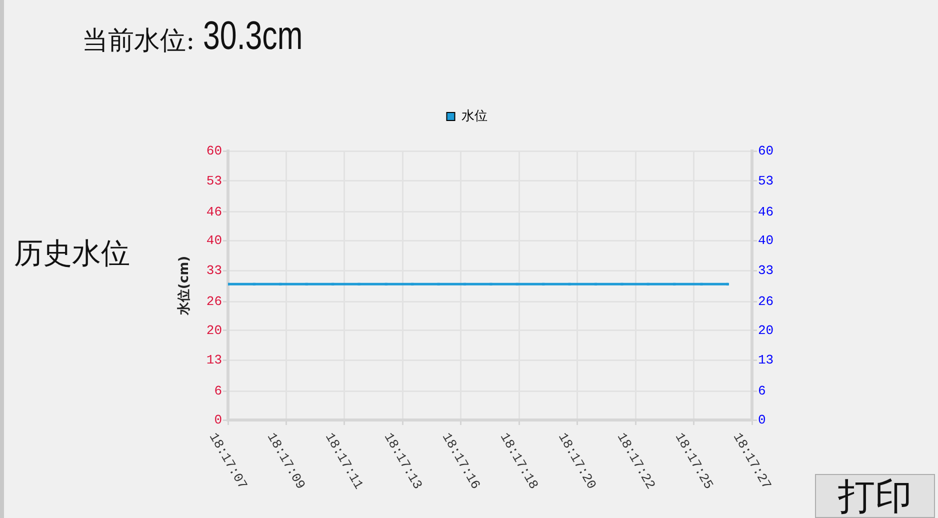 Image resolution: width=938 pixels, height=518 pixels. What do you see at coordinates (766, 302) in the screenshot?
I see `y2-tick-label: 26` at bounding box center [766, 302].